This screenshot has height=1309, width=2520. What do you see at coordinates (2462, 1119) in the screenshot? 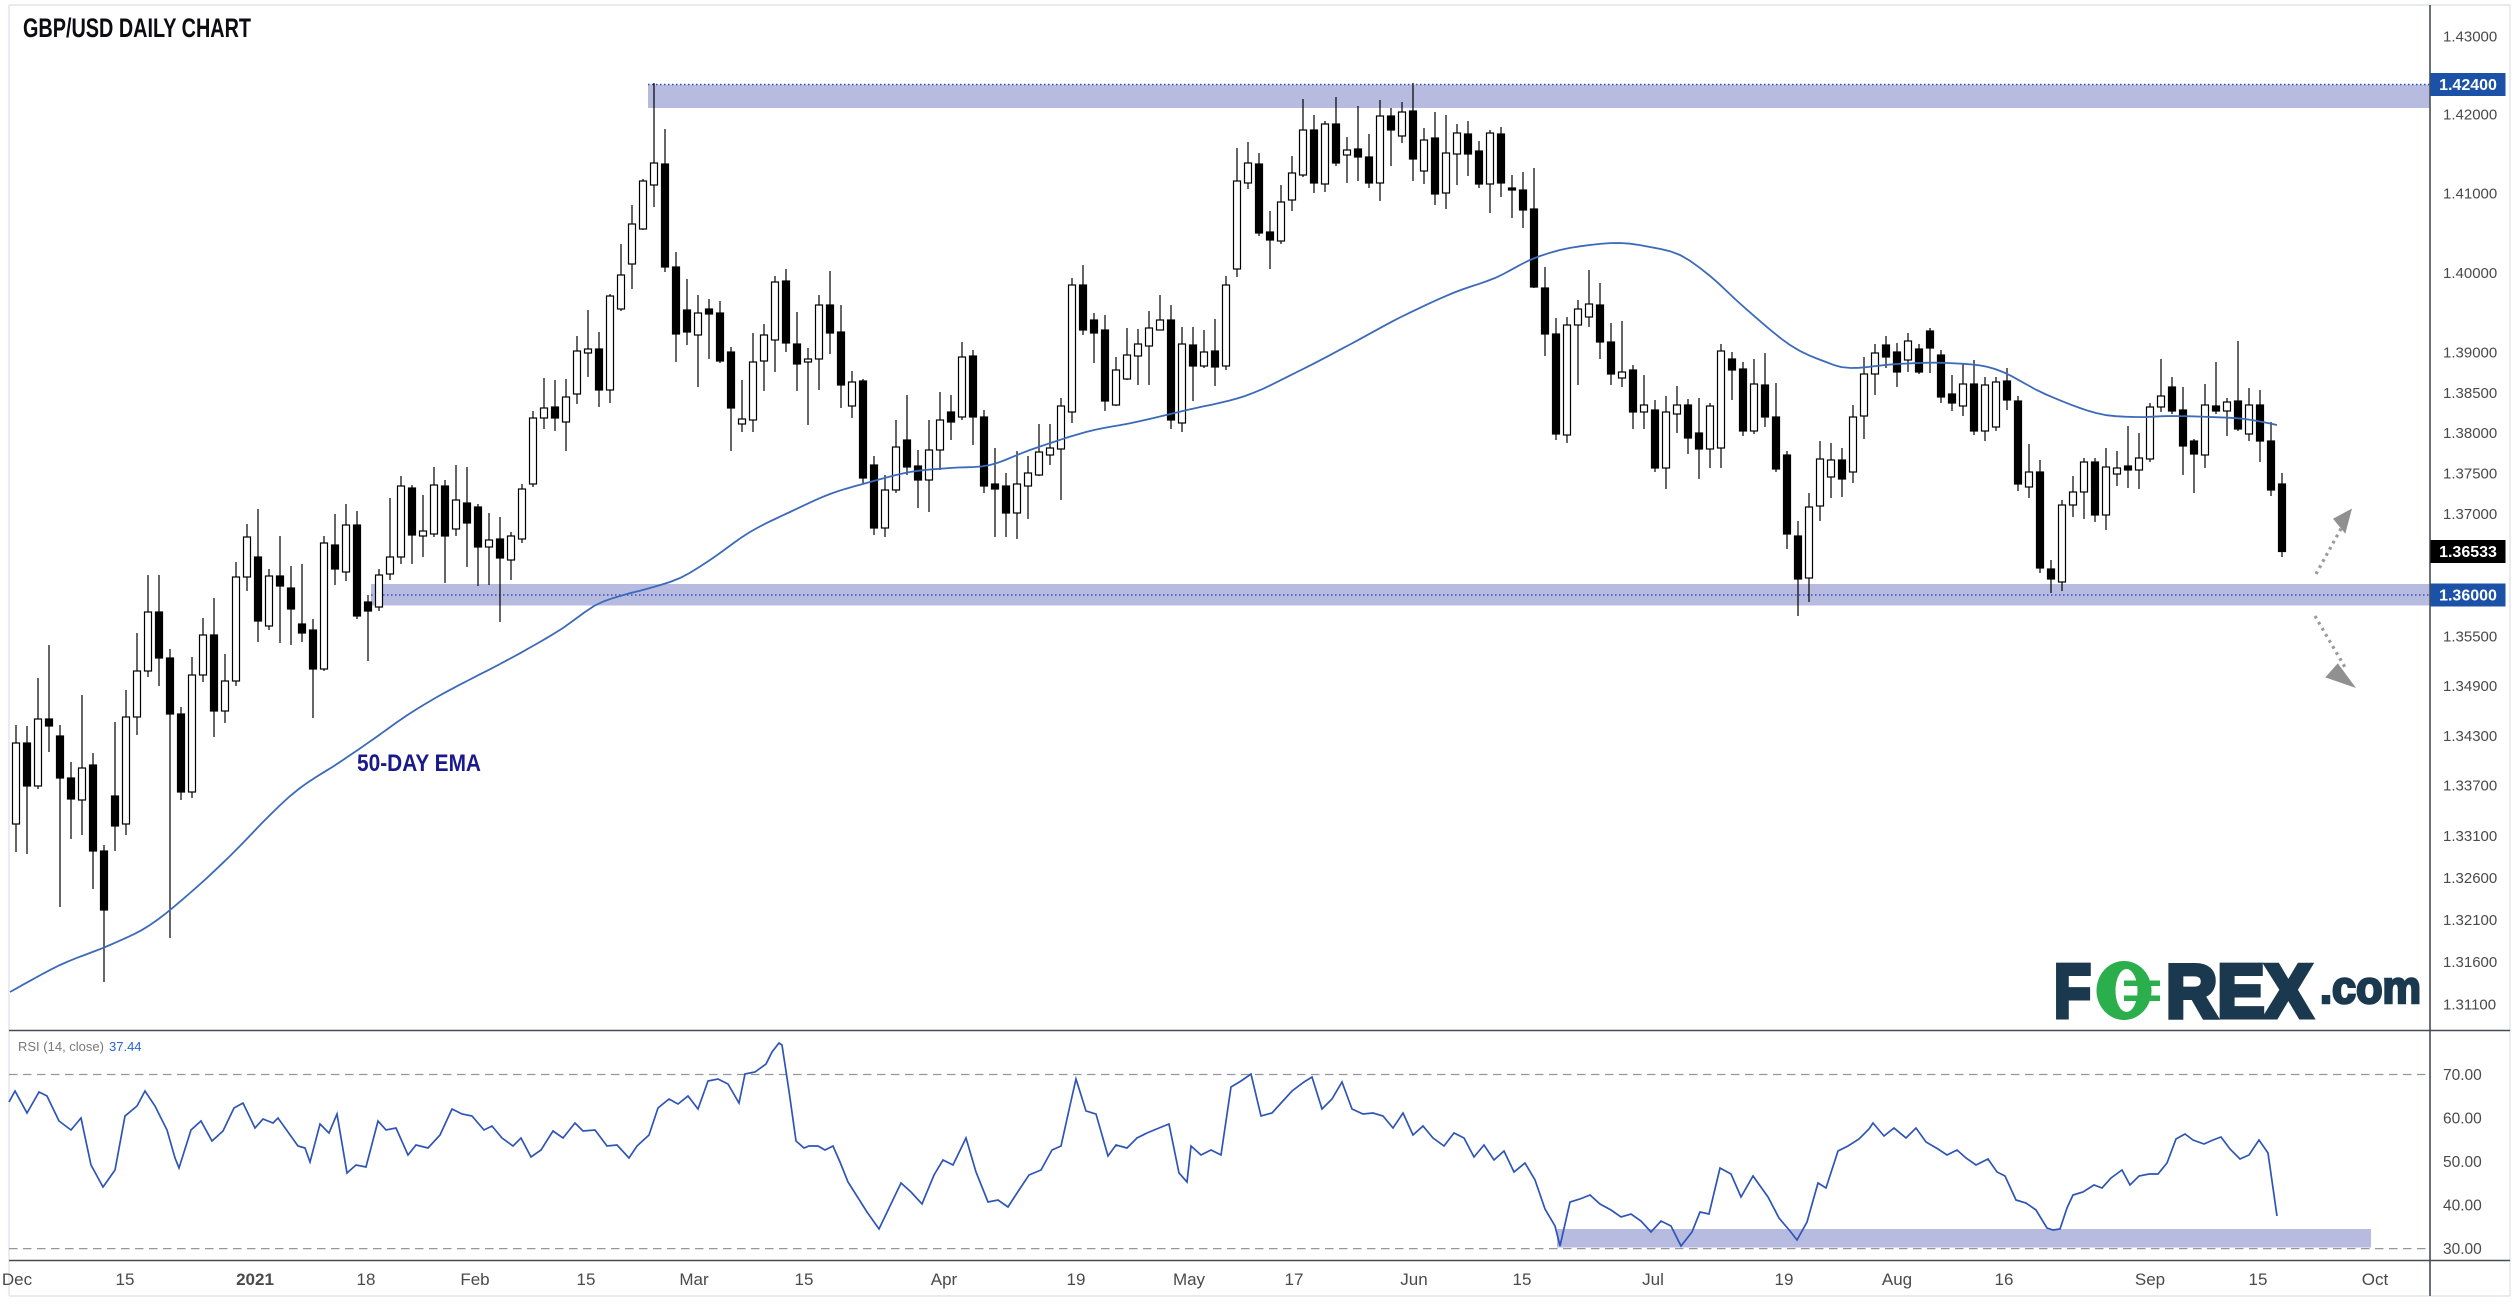
I see `svg-text: 60.00` at bounding box center [2462, 1119].